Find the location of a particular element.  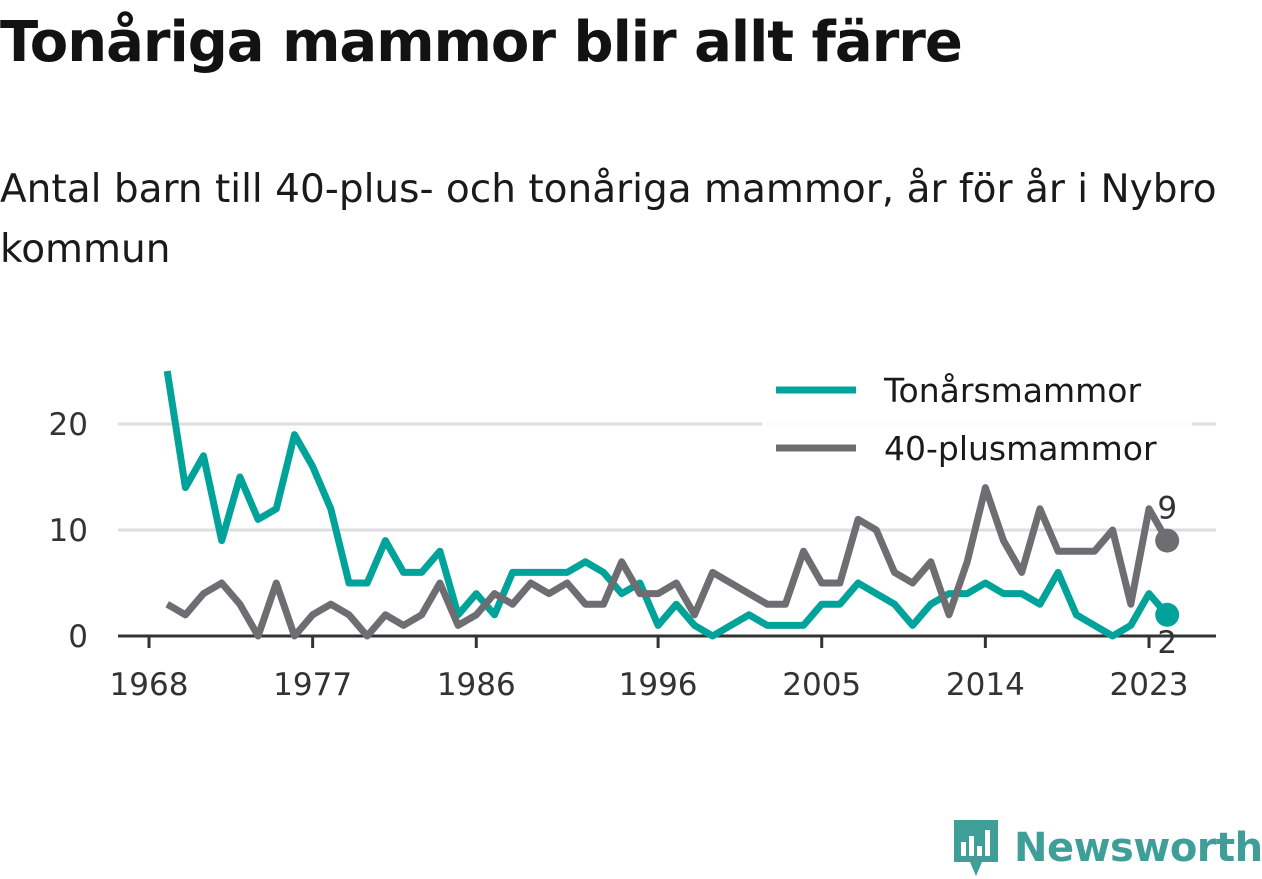

end-label-0: 2 is located at coordinates (1167, 643).